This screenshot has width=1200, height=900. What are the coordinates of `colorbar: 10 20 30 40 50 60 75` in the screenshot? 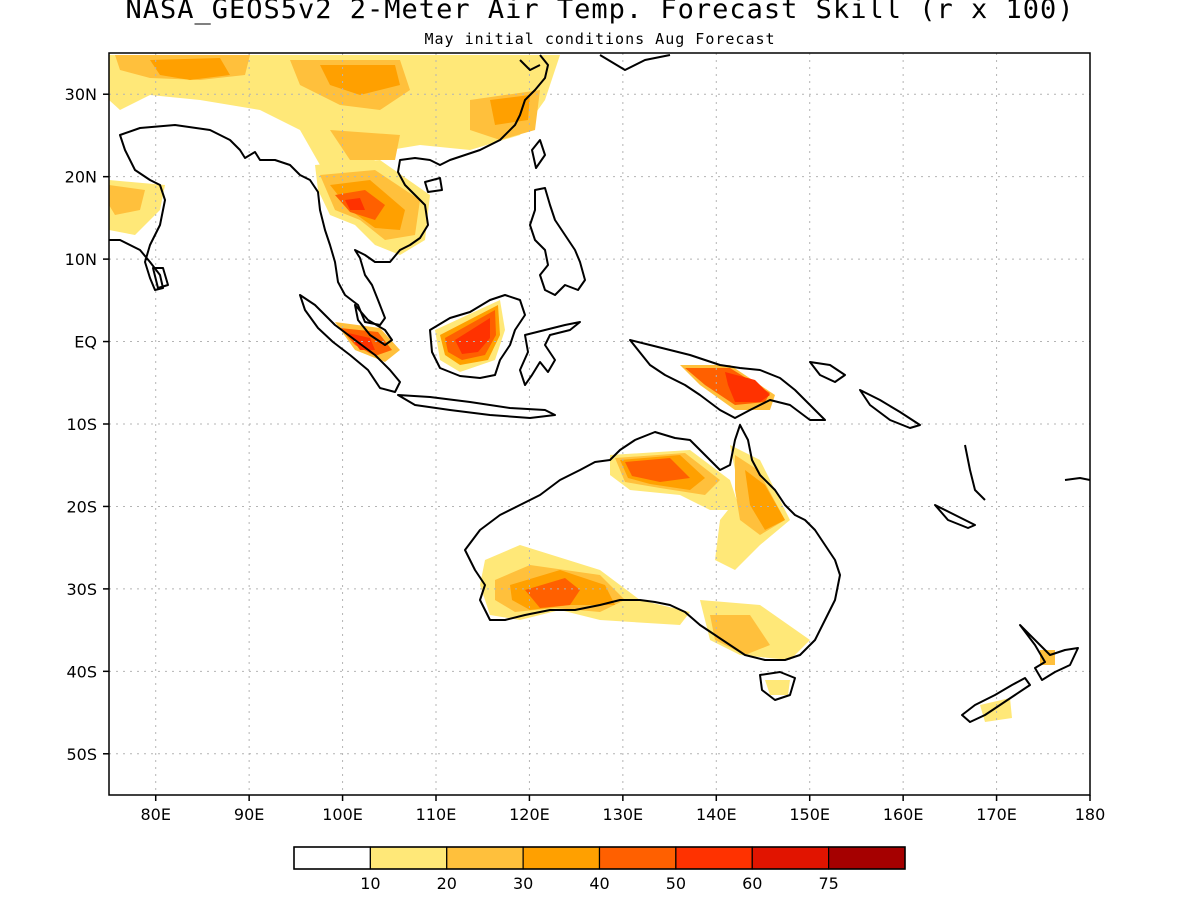 It's located at (599, 869).